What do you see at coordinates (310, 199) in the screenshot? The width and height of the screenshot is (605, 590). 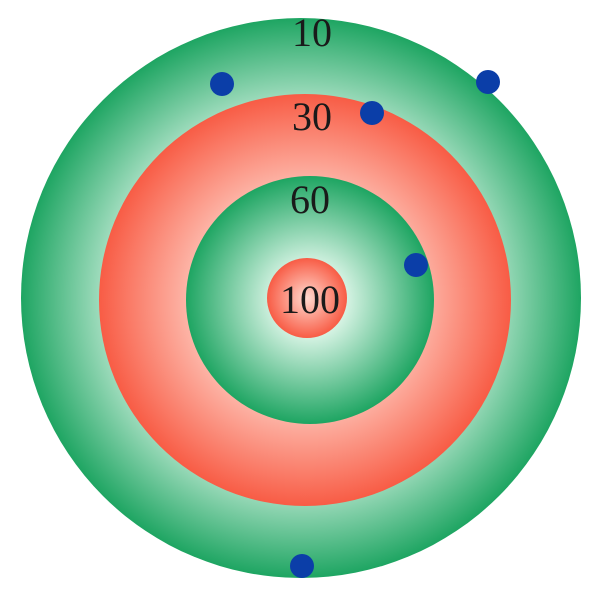 I see `ring-label-60: 60` at bounding box center [310, 199].